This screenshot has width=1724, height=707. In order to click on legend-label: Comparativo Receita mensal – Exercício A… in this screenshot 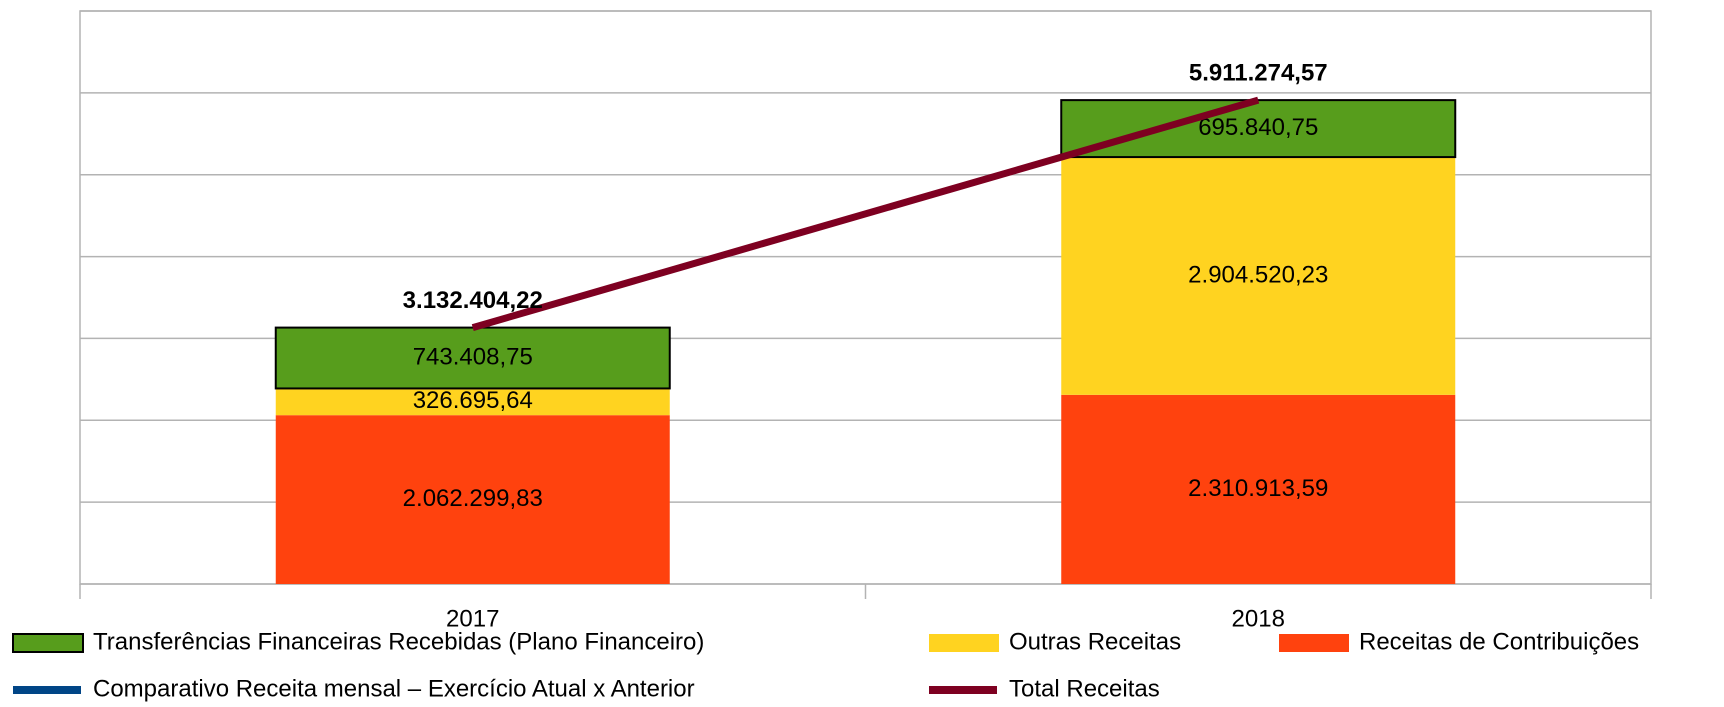, I will do `click(394, 688)`.